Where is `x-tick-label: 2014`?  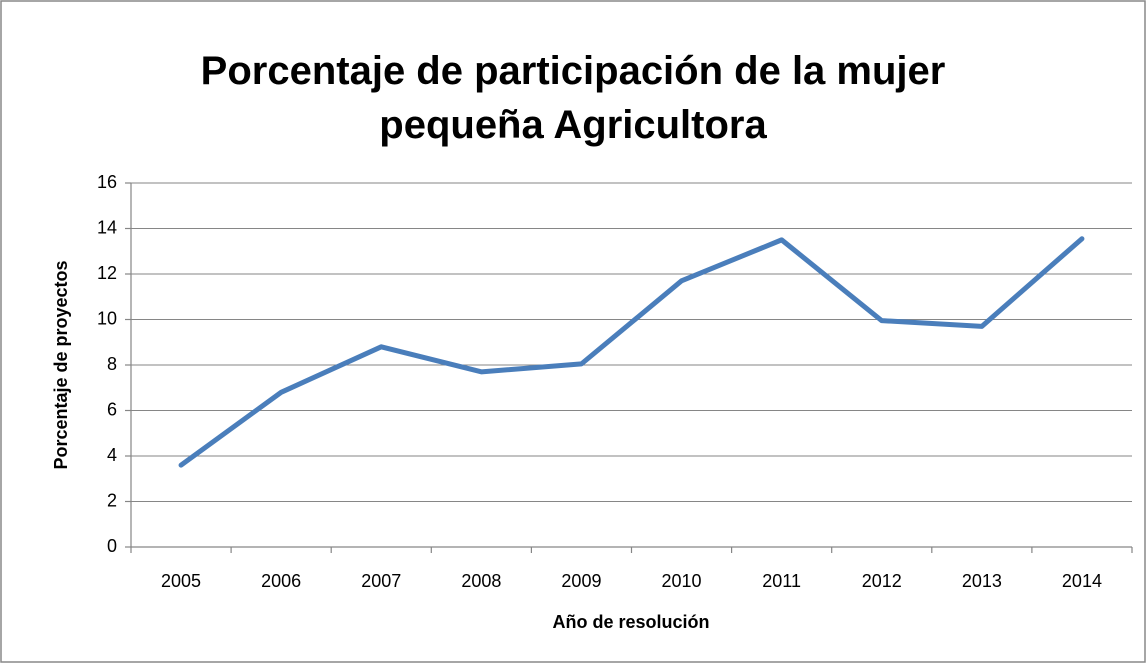 x-tick-label: 2014 is located at coordinates (1082, 581).